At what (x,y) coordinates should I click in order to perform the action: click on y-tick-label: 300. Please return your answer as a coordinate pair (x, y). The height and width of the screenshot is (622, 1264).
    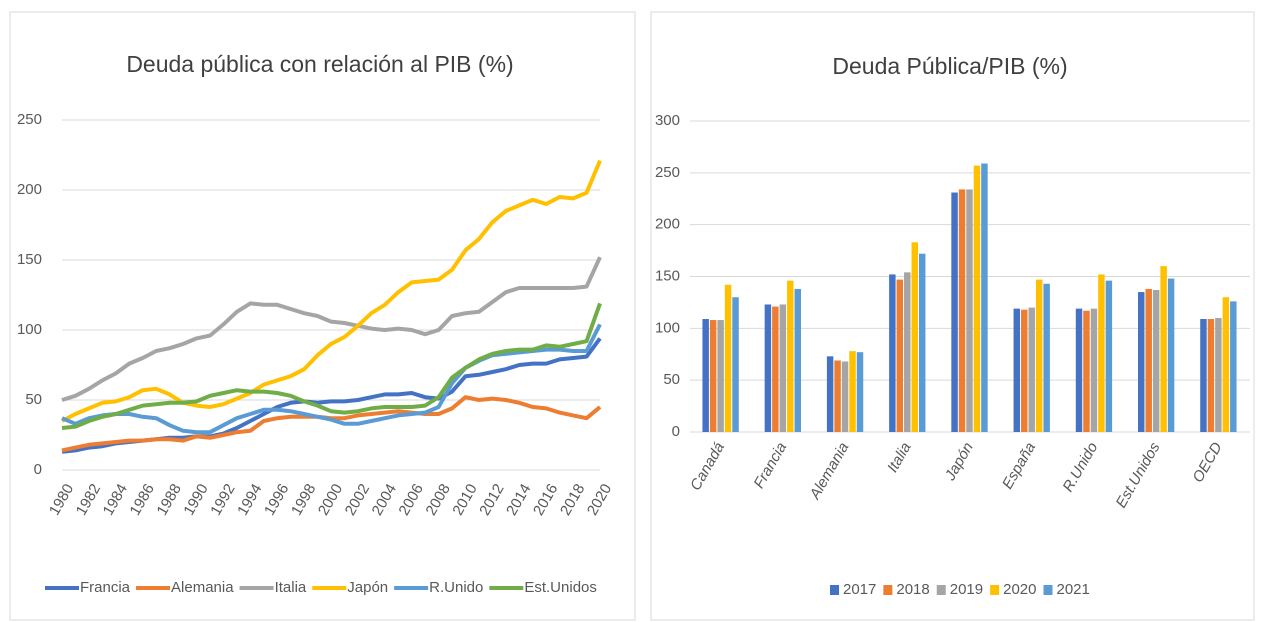
    Looking at the image, I should click on (667, 120).